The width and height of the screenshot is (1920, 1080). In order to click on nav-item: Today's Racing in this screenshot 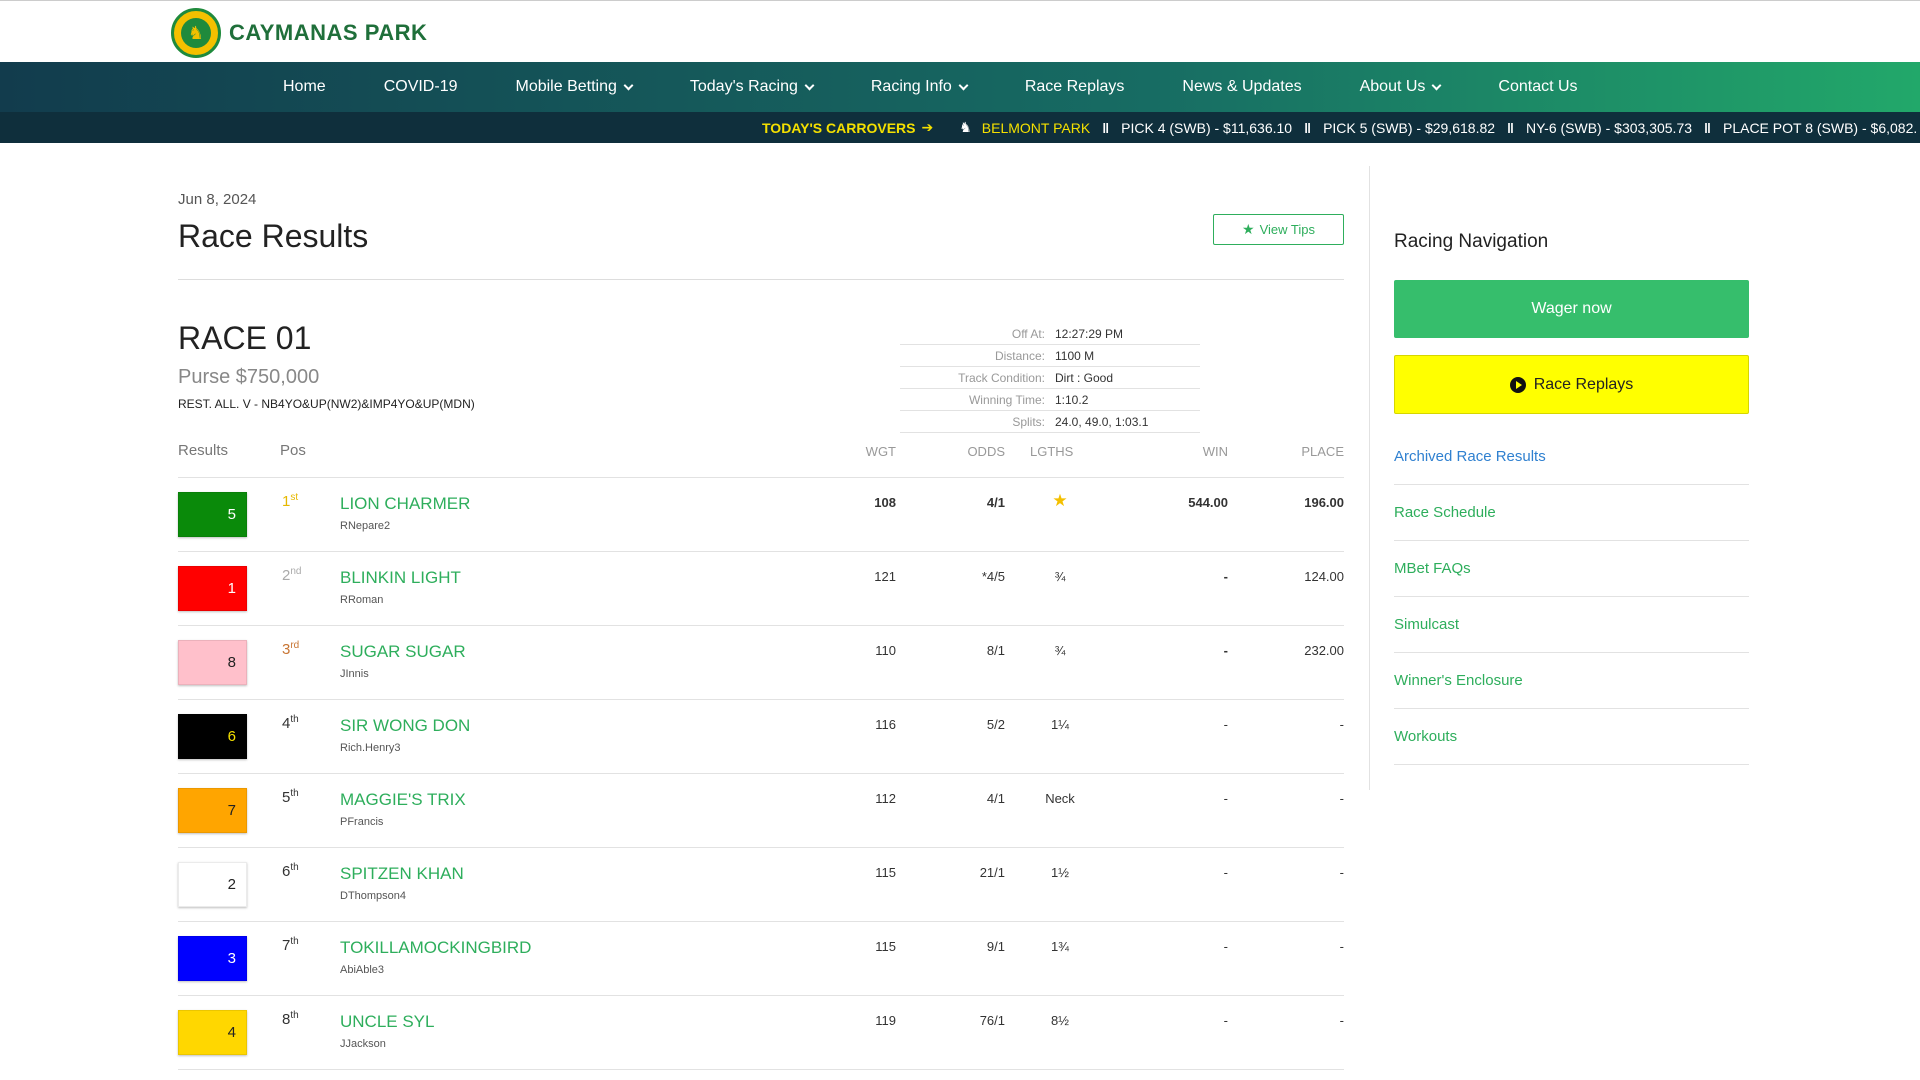, I will do `click(752, 87)`.